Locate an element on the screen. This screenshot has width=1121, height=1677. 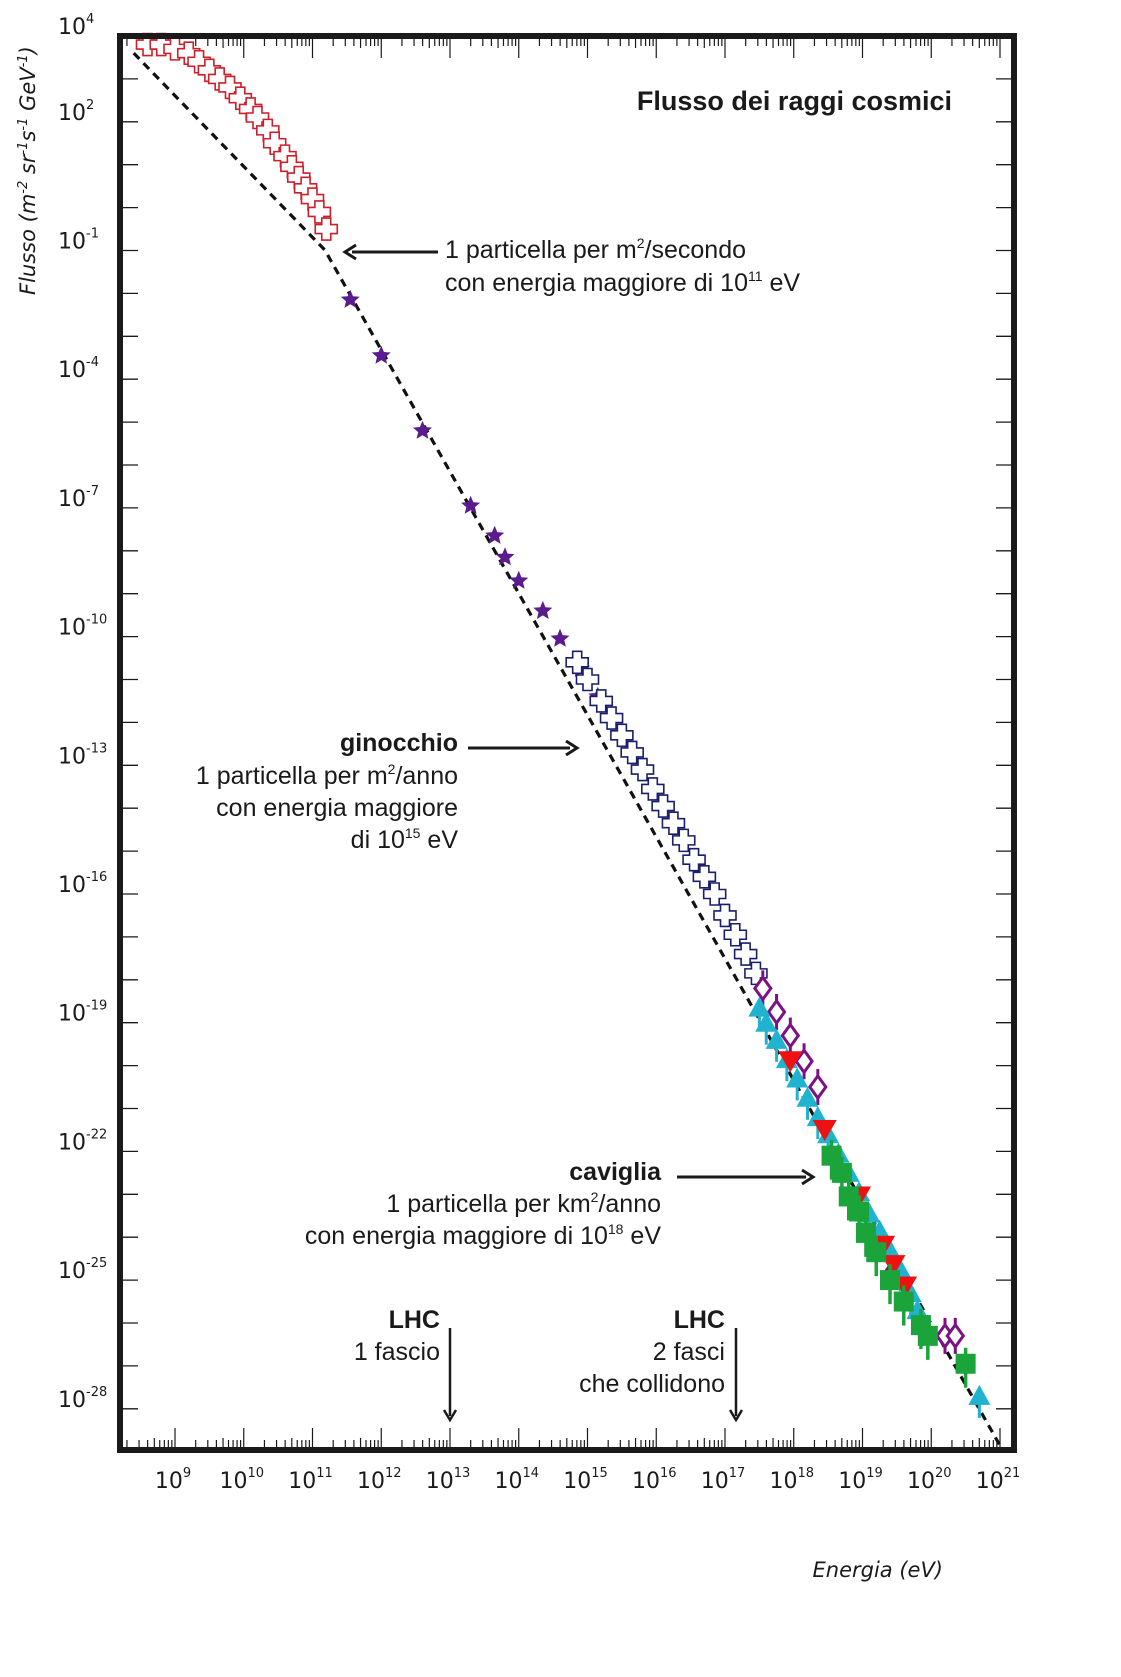
x-tick-label: 1021 is located at coordinates (998, 1480).